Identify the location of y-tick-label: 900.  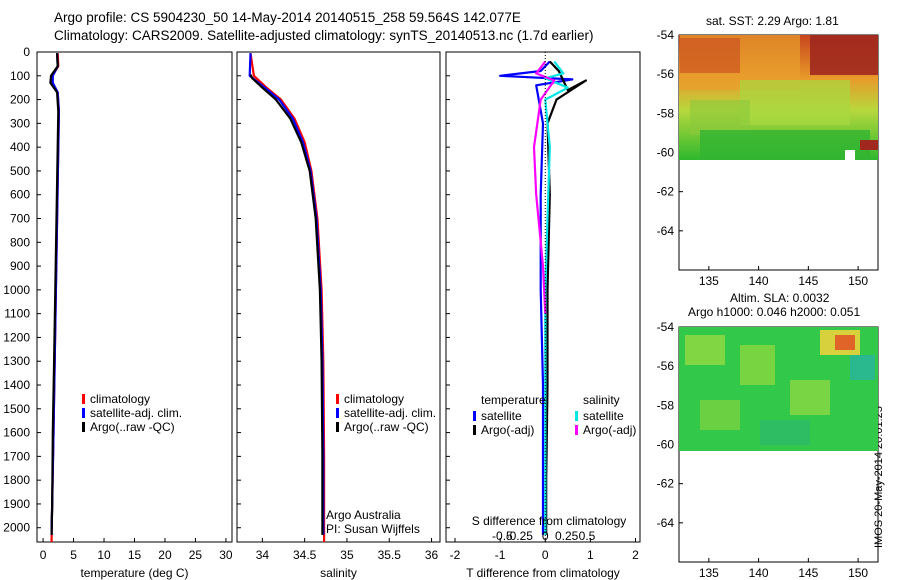
(20, 266).